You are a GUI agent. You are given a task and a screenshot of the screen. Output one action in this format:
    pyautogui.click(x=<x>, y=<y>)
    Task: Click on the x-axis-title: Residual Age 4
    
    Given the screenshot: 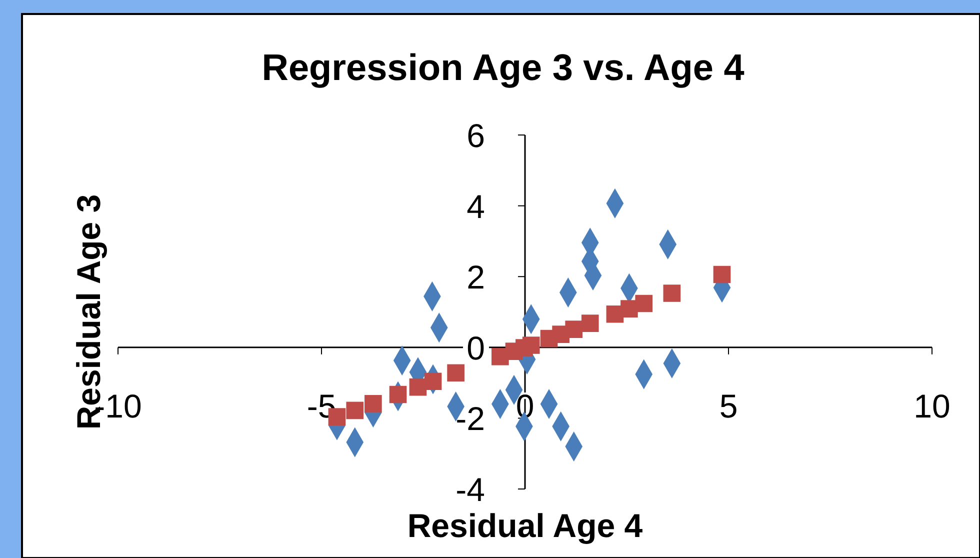 What is the action you would take?
    pyautogui.click(x=525, y=525)
    